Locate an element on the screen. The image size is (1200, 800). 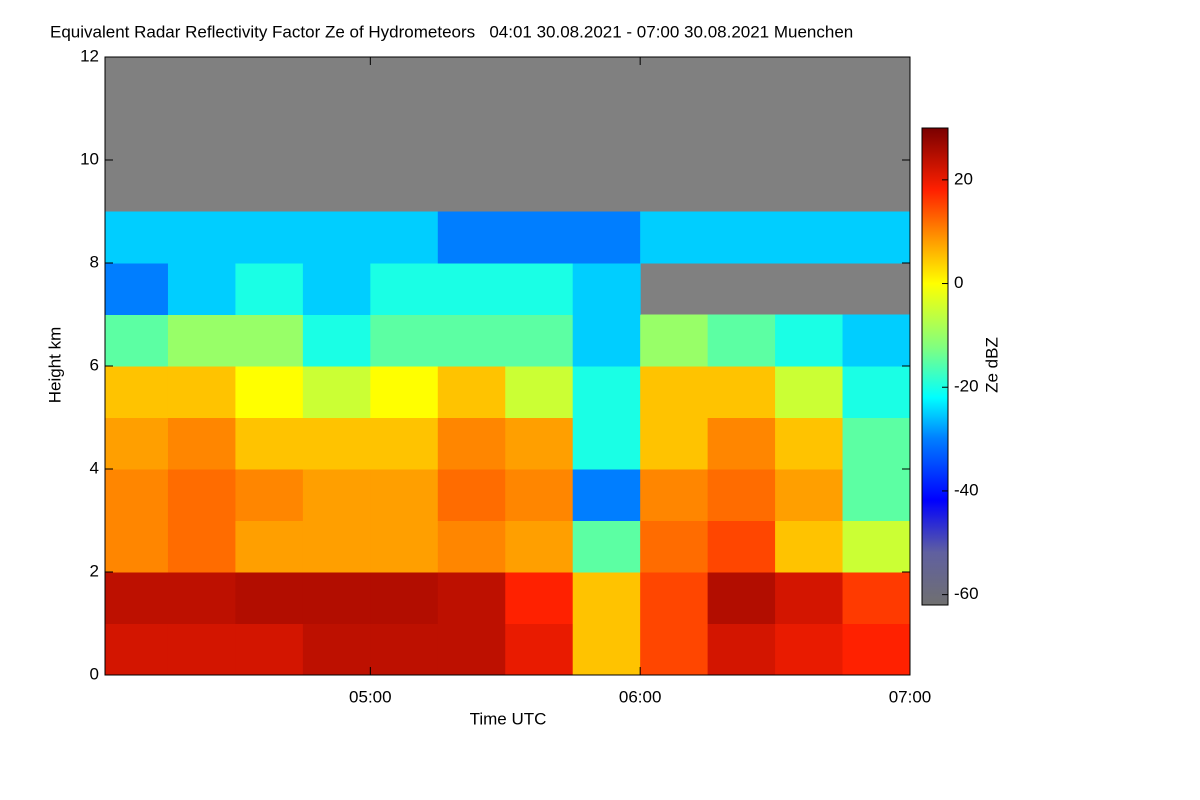
y-tick-label: 12 is located at coordinates (89, 55).